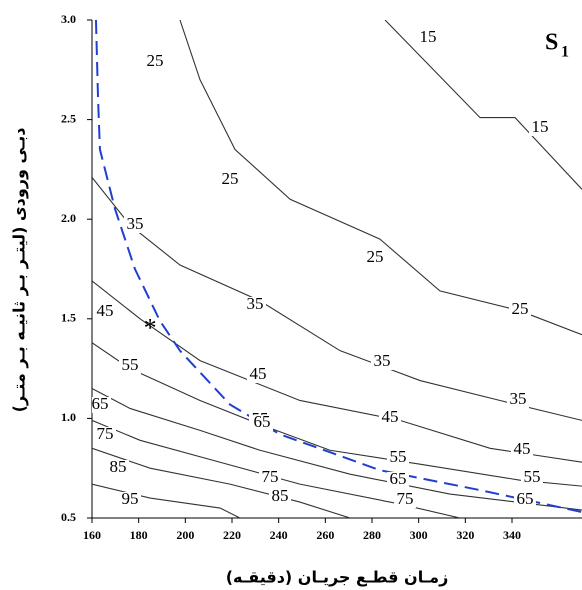 Image resolution: width=582 pixels, height=590 pixels. What do you see at coordinates (68, 318) in the screenshot?
I see `y-tick-label: 1.5` at bounding box center [68, 318].